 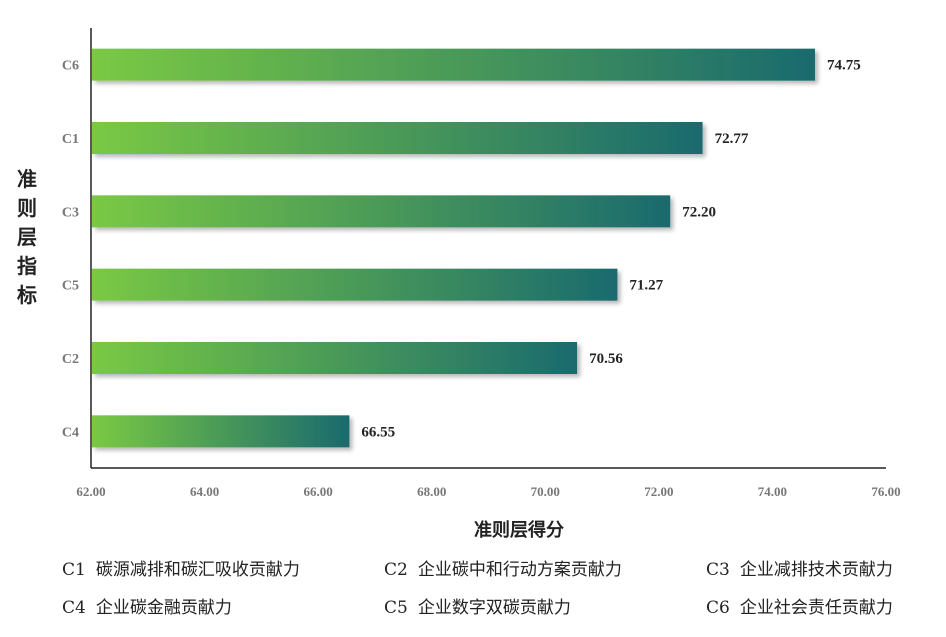 I want to click on legend-item-c3: C3 企业减排技术贡献力, so click(x=799, y=569).